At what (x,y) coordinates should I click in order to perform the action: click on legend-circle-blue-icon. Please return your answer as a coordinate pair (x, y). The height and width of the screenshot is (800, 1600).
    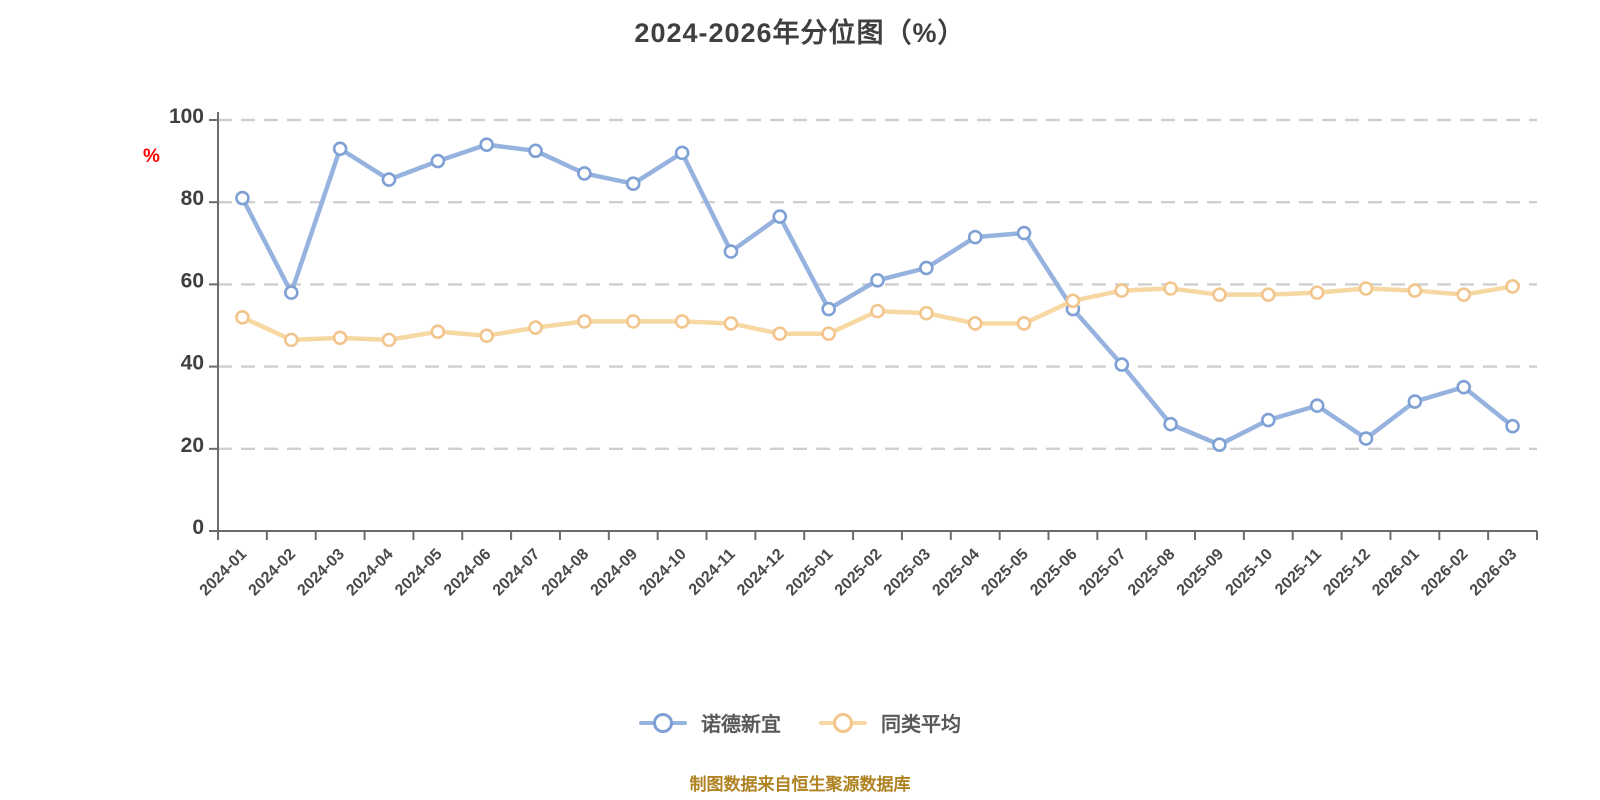
    Looking at the image, I should click on (663, 722).